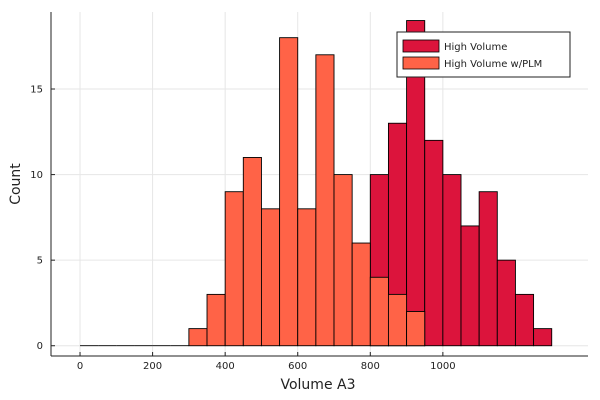  I want to click on x-axis-label: Volume A3, so click(317, 385).